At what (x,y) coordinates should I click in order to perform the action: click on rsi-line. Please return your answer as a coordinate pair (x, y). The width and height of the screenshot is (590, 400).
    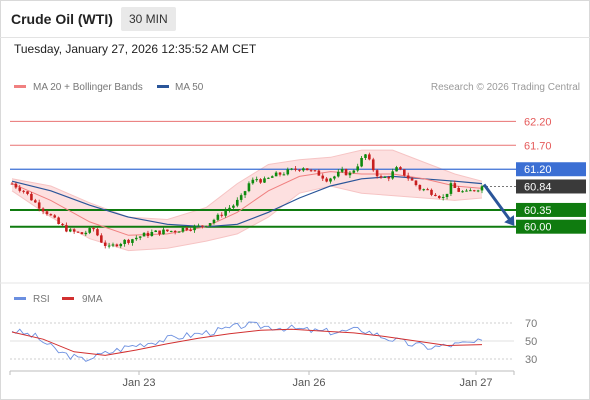
    Looking at the image, I should click on (247, 341).